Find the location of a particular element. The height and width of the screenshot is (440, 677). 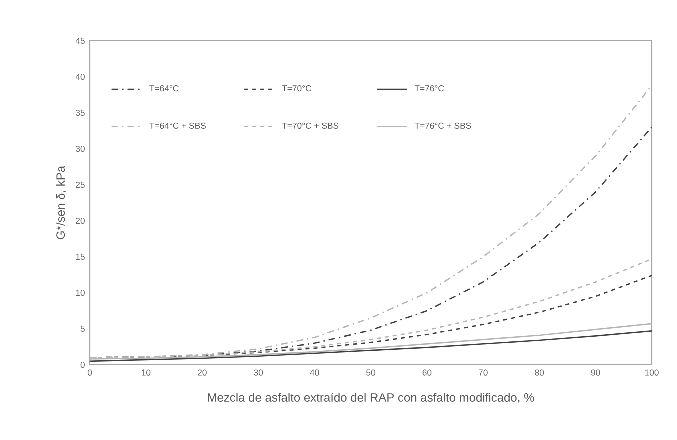

y-axis-title: G*/sen δ, kPa is located at coordinates (61, 203).